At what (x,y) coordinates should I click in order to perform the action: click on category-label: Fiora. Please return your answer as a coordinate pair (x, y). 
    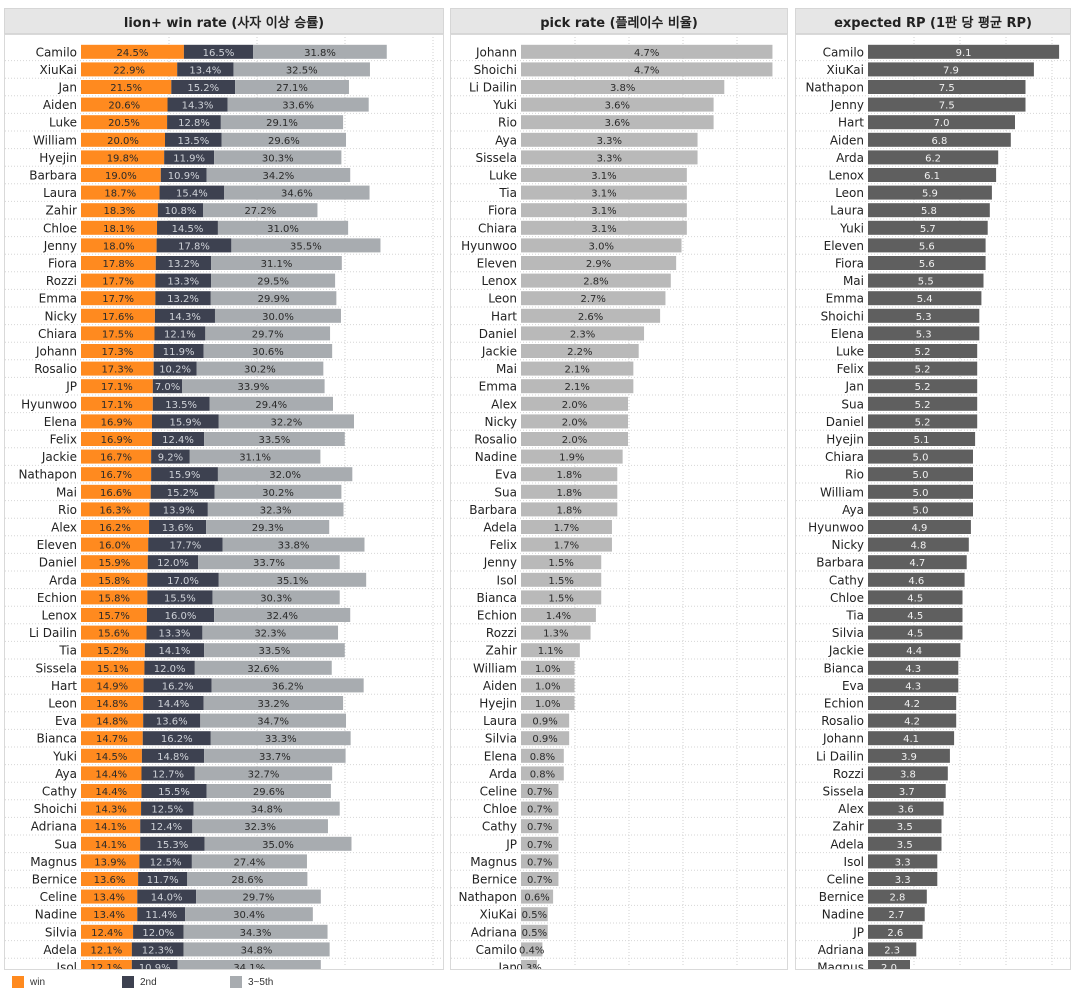
    Looking at the image, I should click on (502, 211).